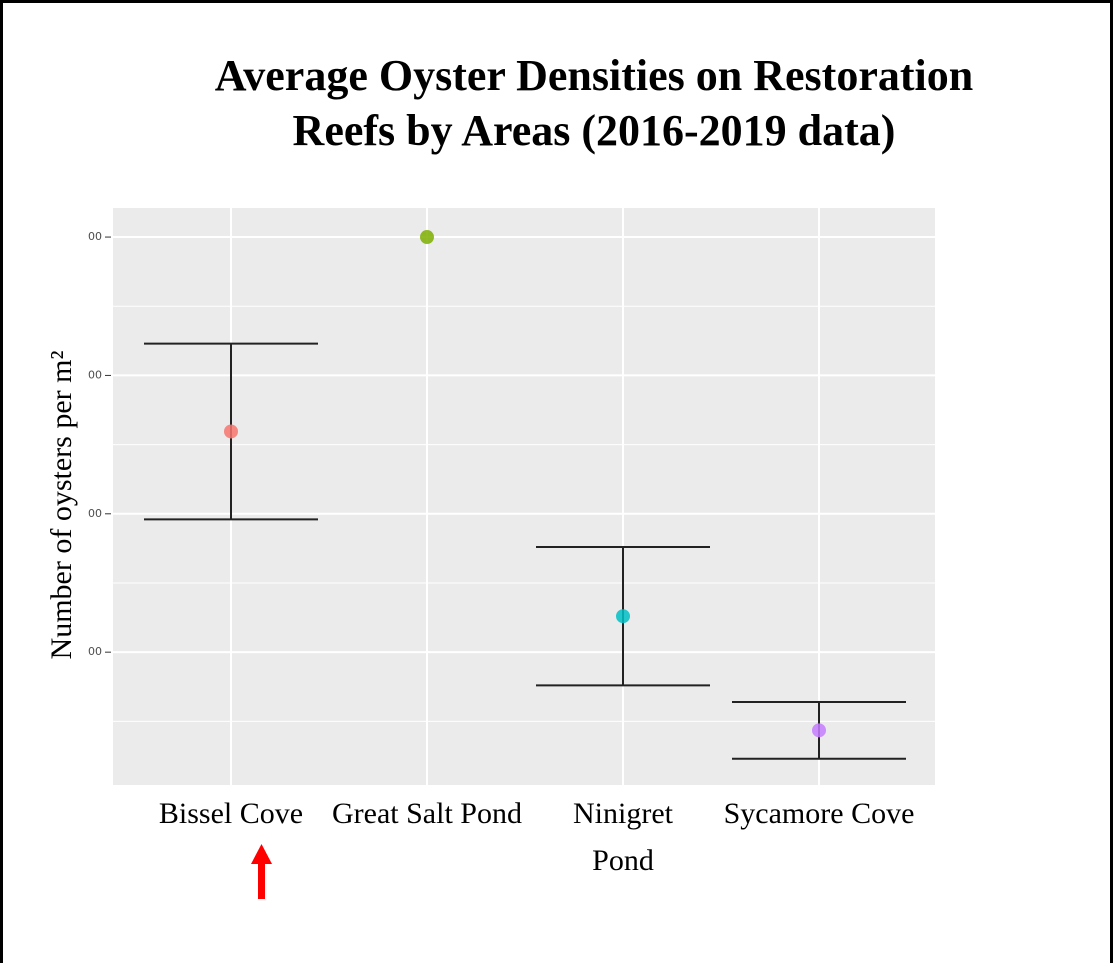 Image resolution: width=1113 pixels, height=963 pixels. I want to click on chart-title: Reefs by Areas (2016-2019 data), so click(594, 130).